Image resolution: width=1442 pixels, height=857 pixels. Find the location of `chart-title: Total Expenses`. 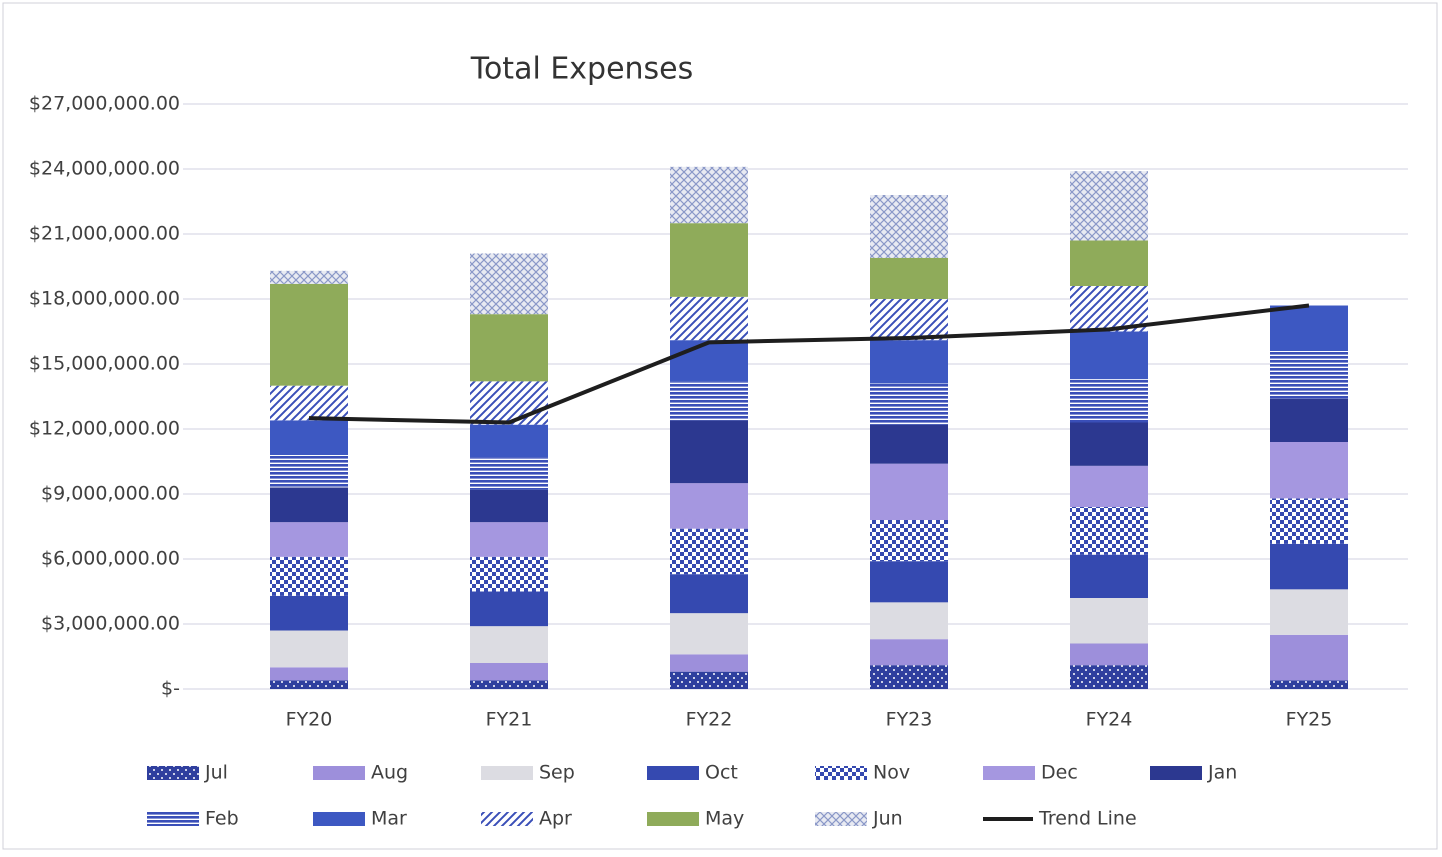

chart-title: Total Expenses is located at coordinates (582, 69).